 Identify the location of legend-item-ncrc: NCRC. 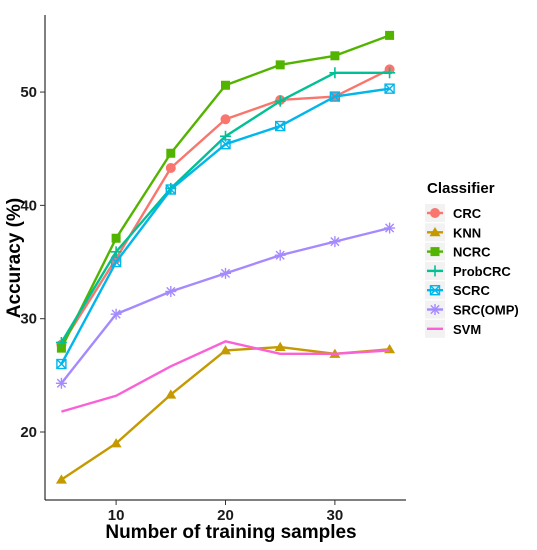
(458, 251).